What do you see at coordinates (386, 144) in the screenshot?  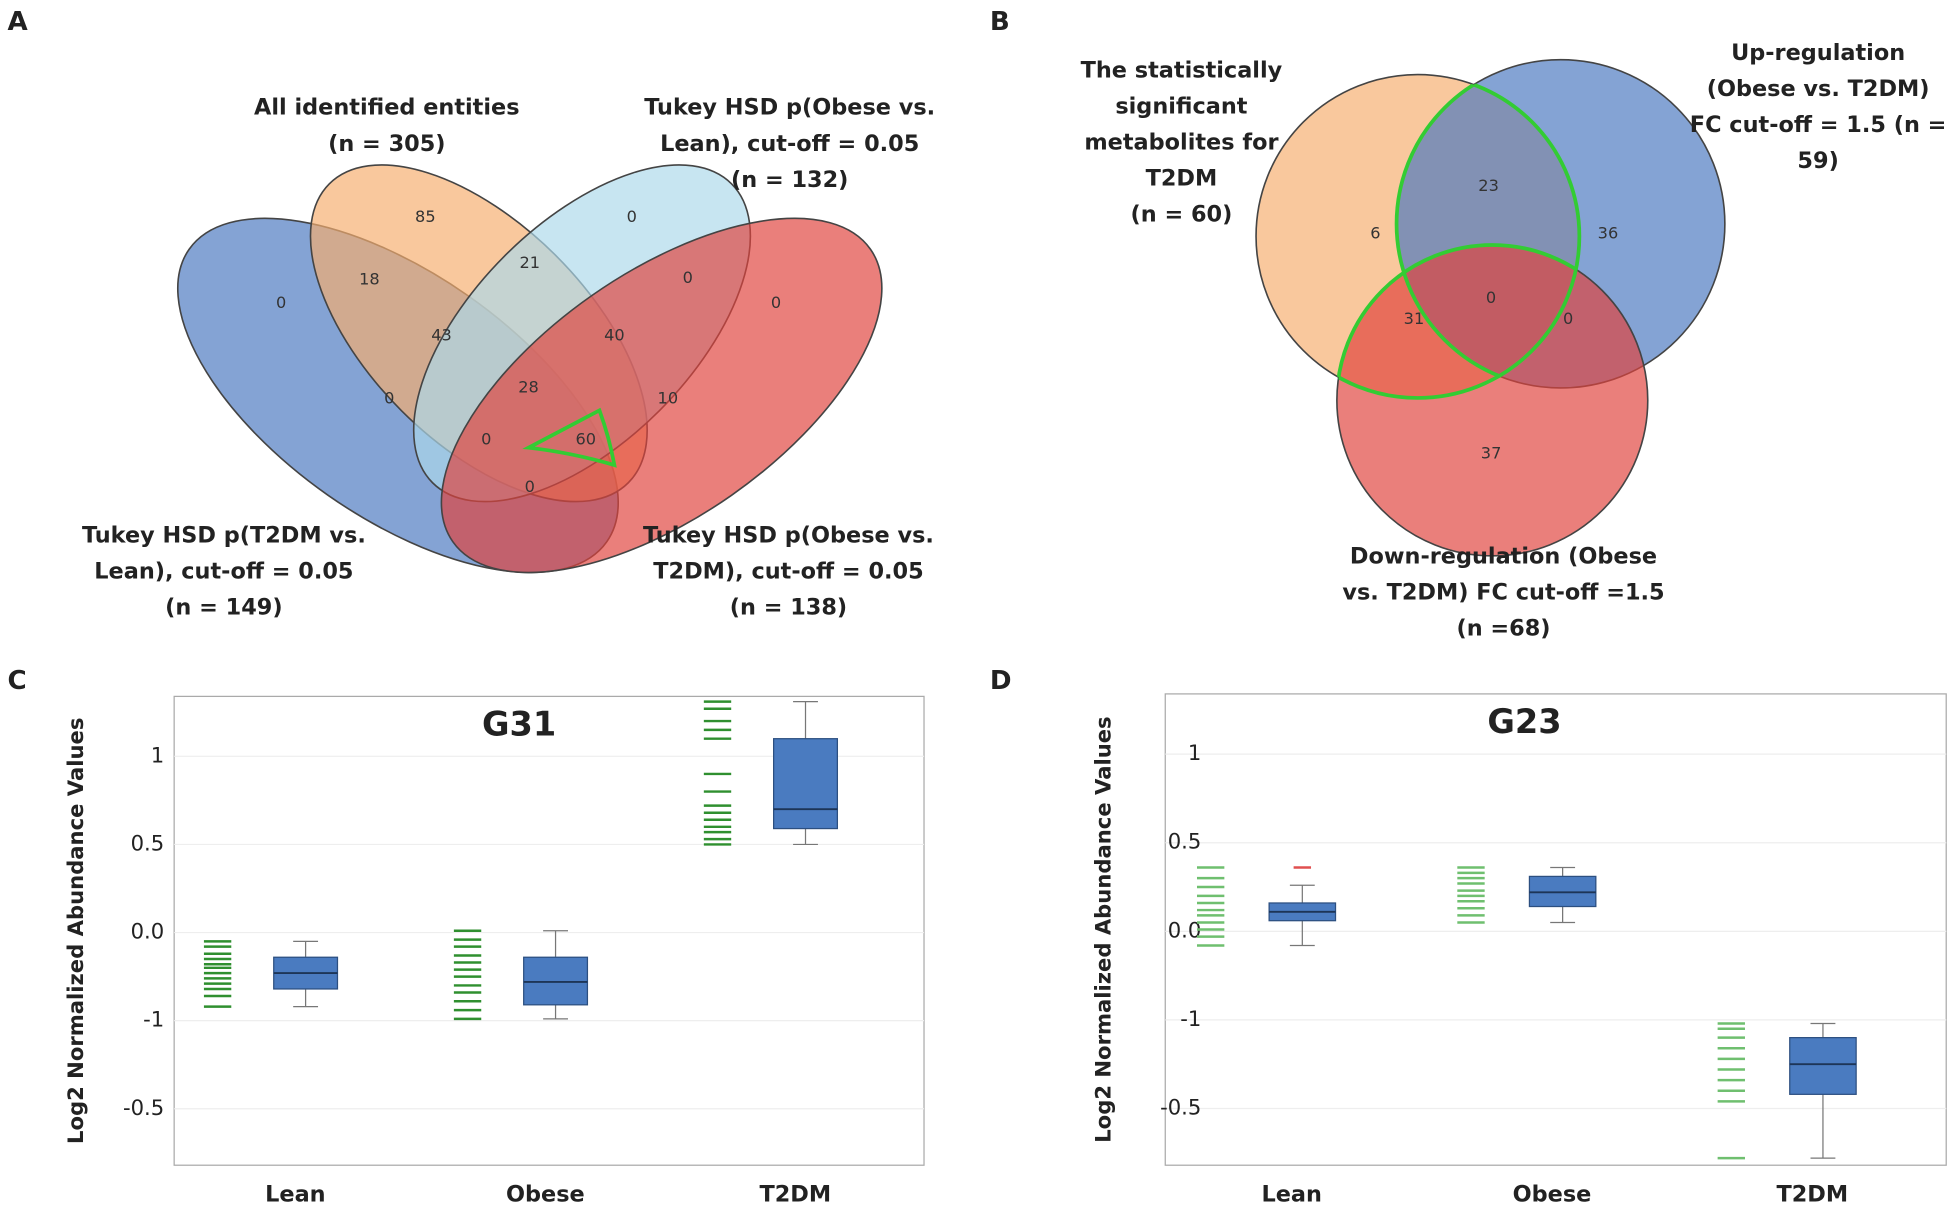 I see `set-label: (n = 305)` at bounding box center [386, 144].